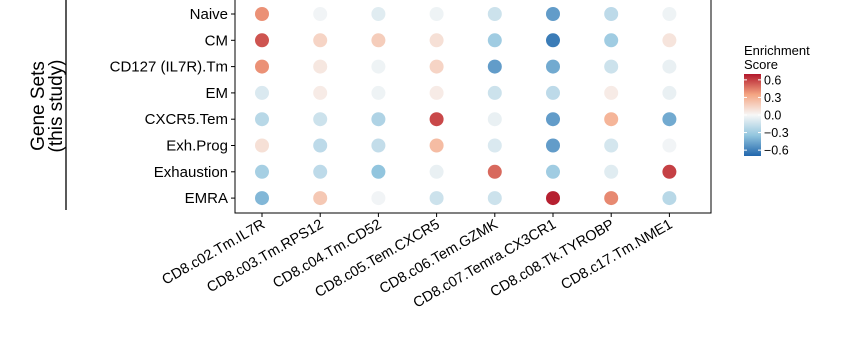 This screenshot has height=341, width=843. What do you see at coordinates (216, 40) in the screenshot?
I see `y-tick-label: CM` at bounding box center [216, 40].